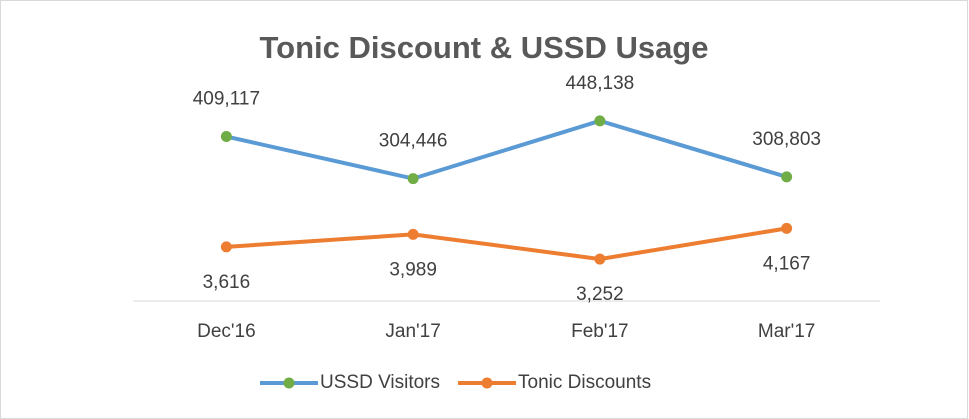  Describe the element at coordinates (787, 263) in the screenshot. I see `data-label: 4,167` at that location.